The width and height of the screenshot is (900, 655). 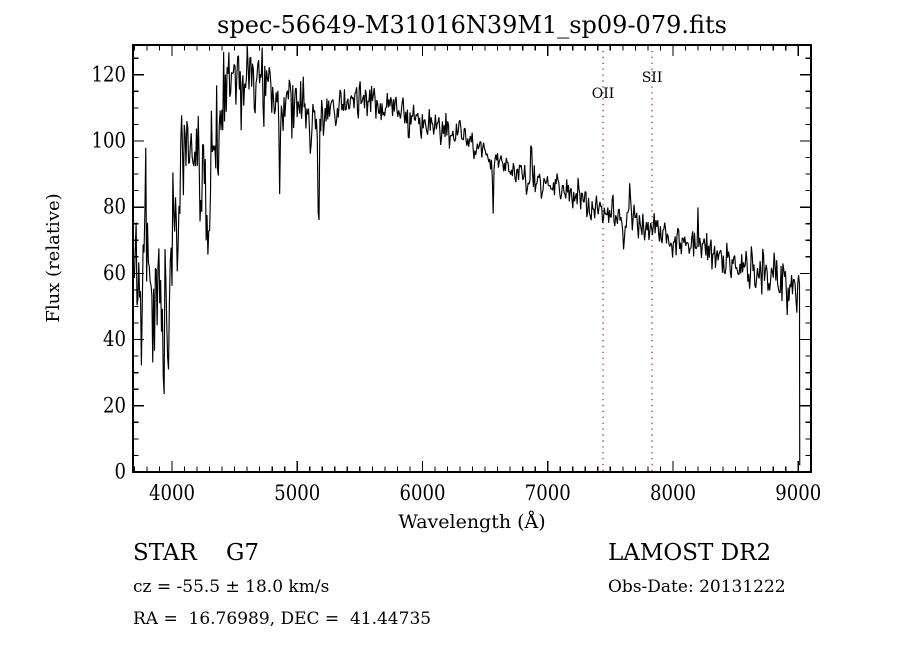 I want to click on classification-label: STAR G7, so click(x=196, y=553).